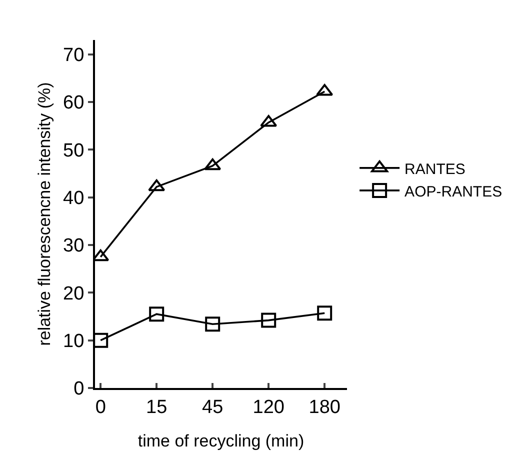  Describe the element at coordinates (213, 407) in the screenshot. I see `x-tick-label: 45` at that location.